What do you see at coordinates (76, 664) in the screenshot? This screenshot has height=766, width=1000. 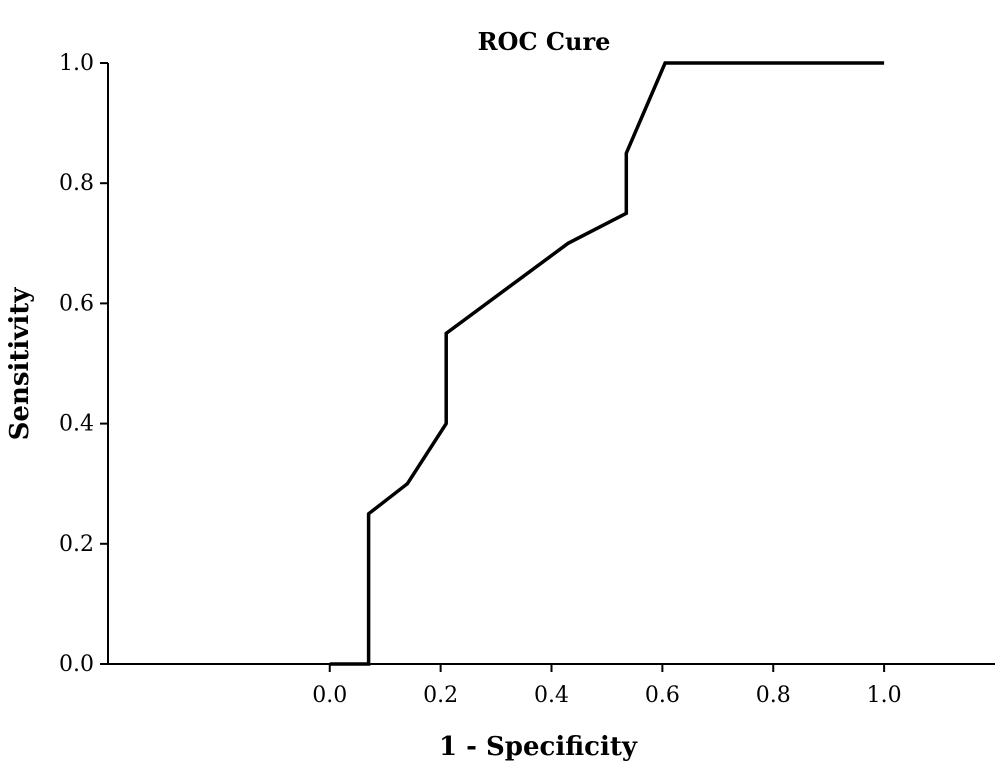 I see `y-tick-label: 0.0` at bounding box center [76, 664].